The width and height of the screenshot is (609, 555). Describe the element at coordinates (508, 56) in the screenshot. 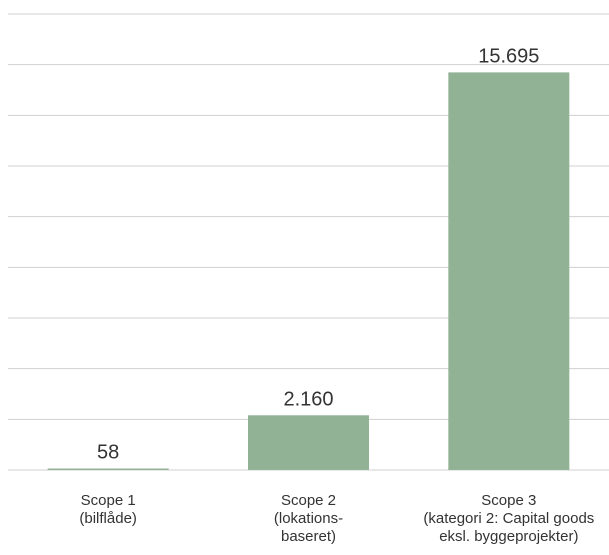

I see `data-label: 15.695` at that location.